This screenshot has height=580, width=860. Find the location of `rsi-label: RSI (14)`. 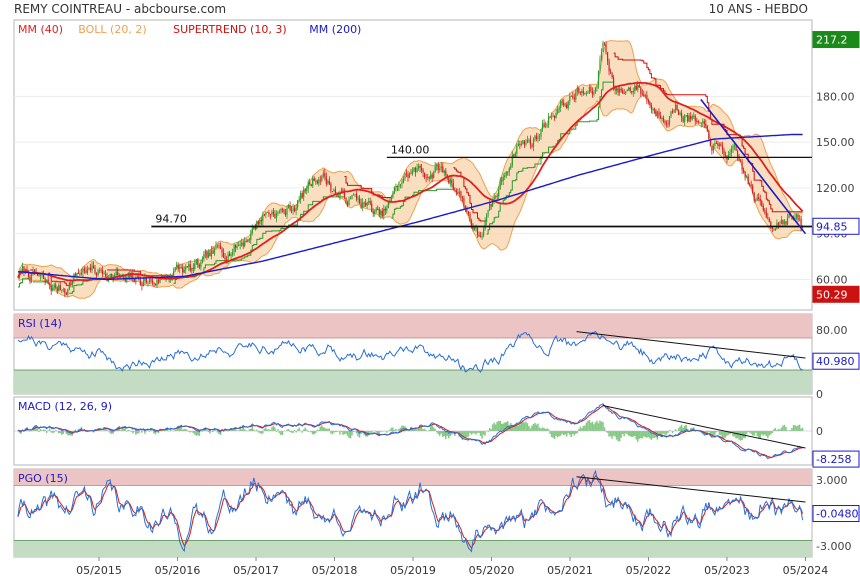

rsi-label: RSI (14) is located at coordinates (40, 323).